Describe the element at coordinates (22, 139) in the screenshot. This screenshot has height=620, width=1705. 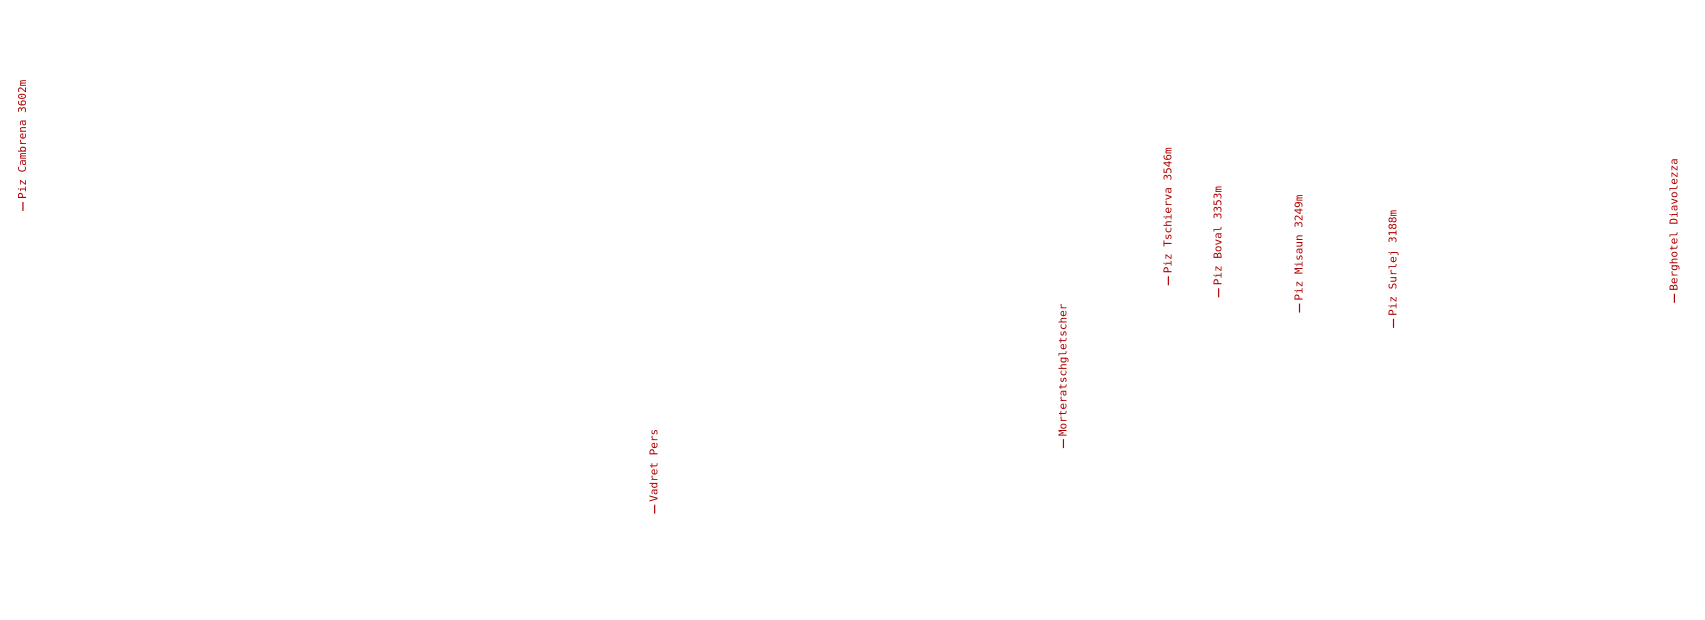
I see `peak-label: Piz Cambrena 3602m` at that location.